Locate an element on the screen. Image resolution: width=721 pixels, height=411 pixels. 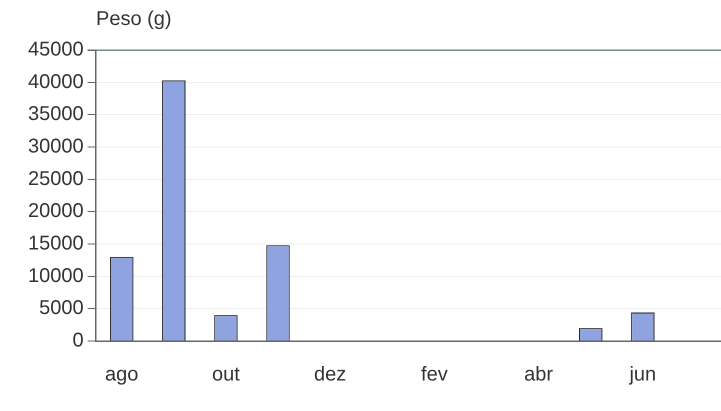
y-tick-label: 40000 is located at coordinates (56, 81).